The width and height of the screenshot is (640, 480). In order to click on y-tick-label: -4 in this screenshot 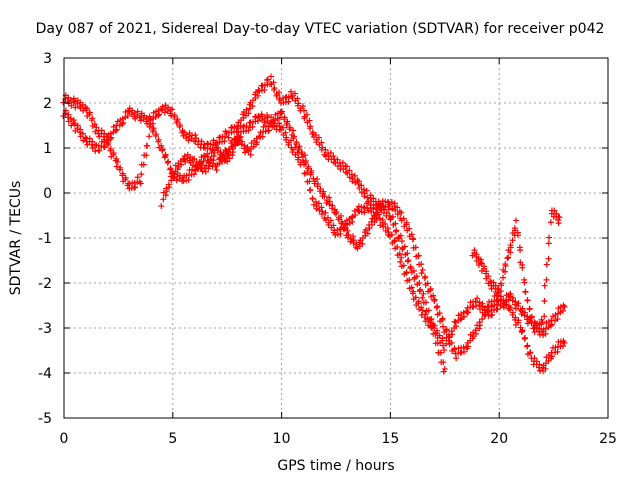, I will do `click(45, 374)`.